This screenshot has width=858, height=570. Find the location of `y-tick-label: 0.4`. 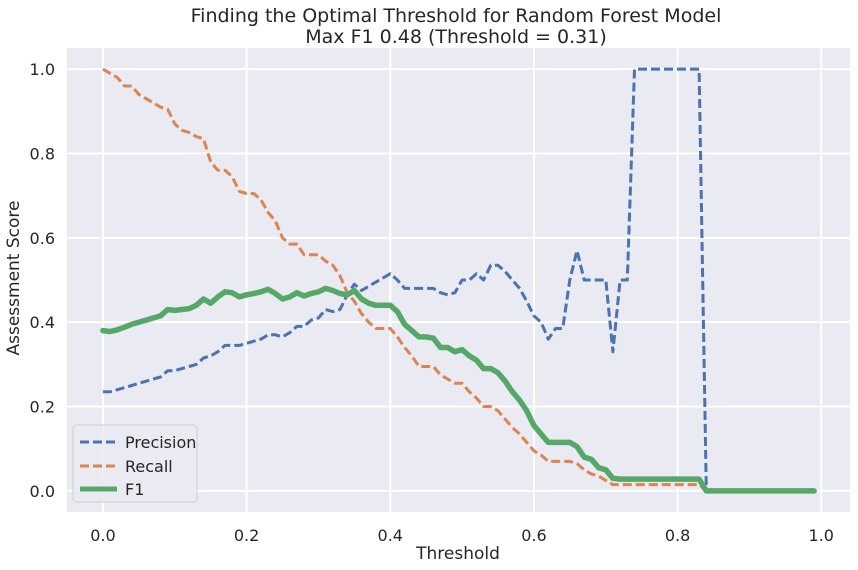

y-tick-label: 0.4 is located at coordinates (42, 322).